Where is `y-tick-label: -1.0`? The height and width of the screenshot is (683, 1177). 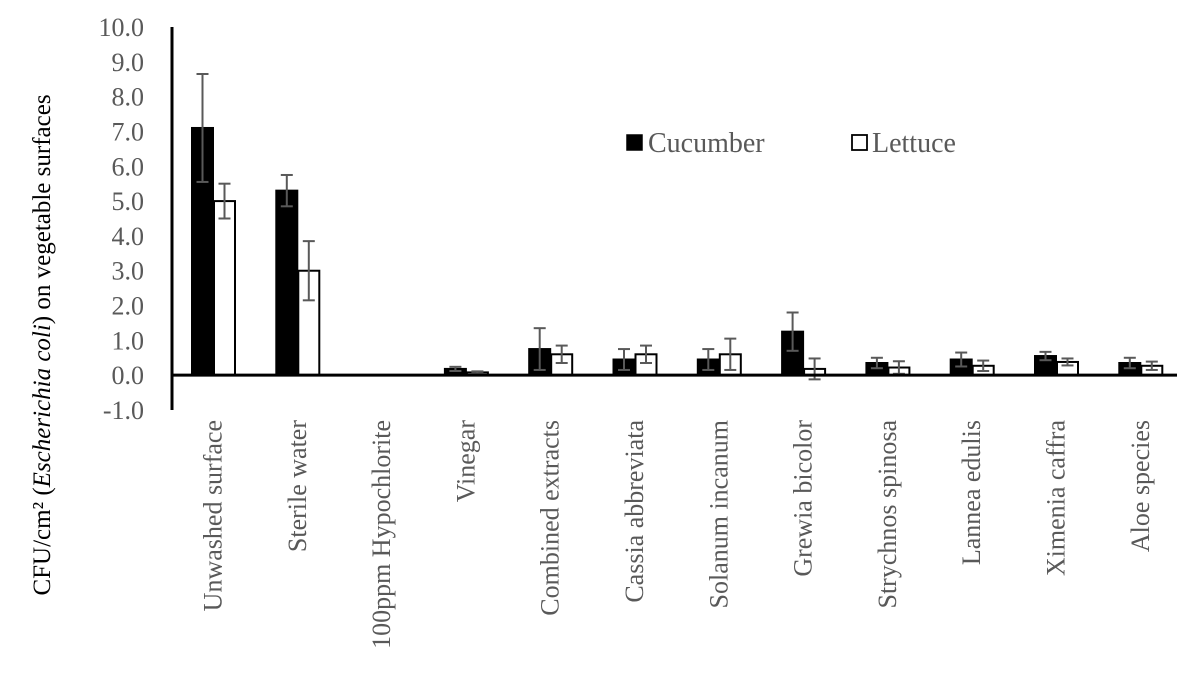 y-tick-label: -1.0 is located at coordinates (123, 410).